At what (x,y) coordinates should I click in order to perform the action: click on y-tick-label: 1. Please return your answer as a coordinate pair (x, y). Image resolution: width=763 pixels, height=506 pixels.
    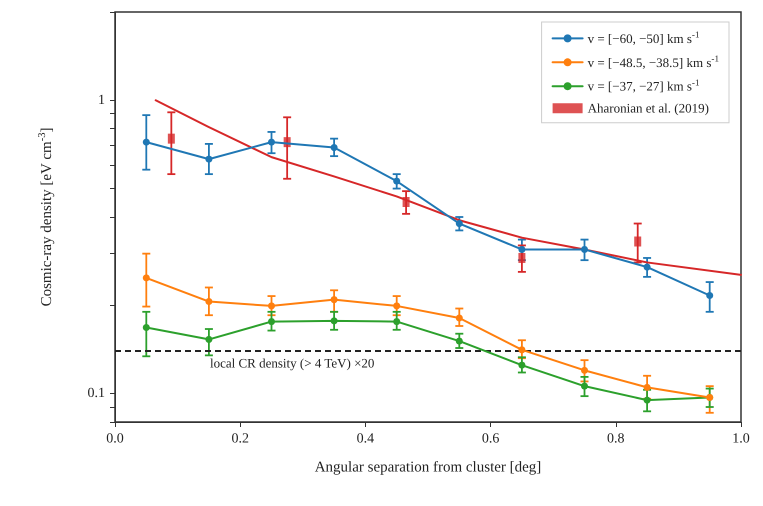
    Looking at the image, I should click on (101, 100).